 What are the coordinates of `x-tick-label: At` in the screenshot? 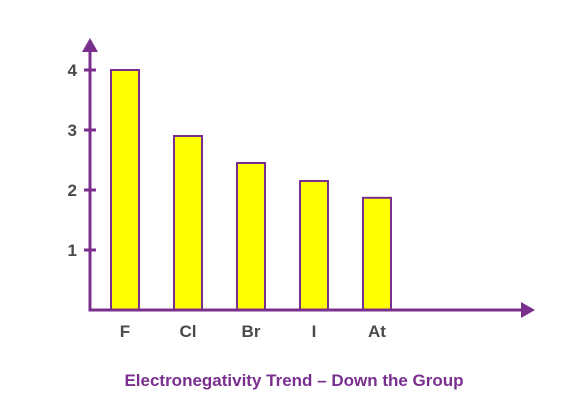 It's located at (377, 331).